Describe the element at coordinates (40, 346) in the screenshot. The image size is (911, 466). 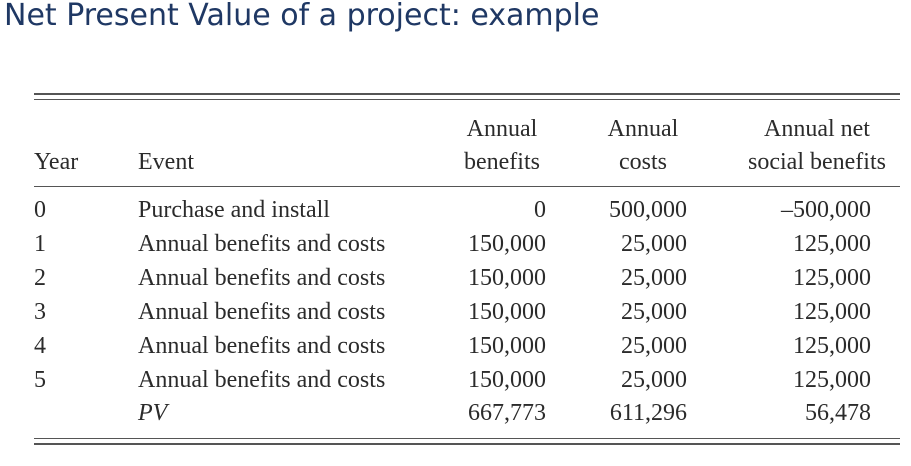
I see `cell-year: 4` at that location.